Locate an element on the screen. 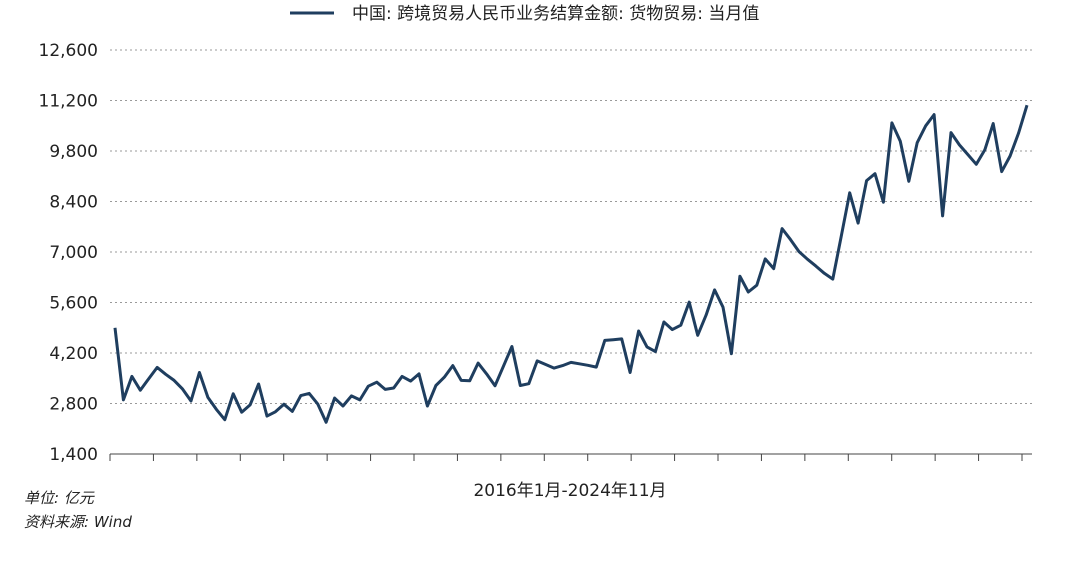  legend: 中国: 跨境贸易人民币业务结算金额: 货物贸易: 当月值 is located at coordinates (524, 14).